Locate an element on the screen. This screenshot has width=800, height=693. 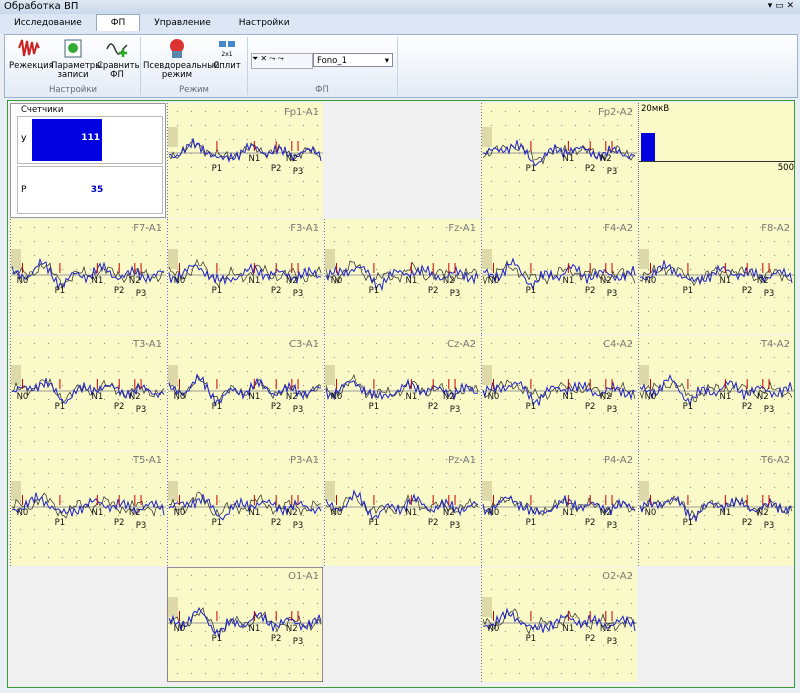
button: Параметры записи is located at coordinates (76, 58).